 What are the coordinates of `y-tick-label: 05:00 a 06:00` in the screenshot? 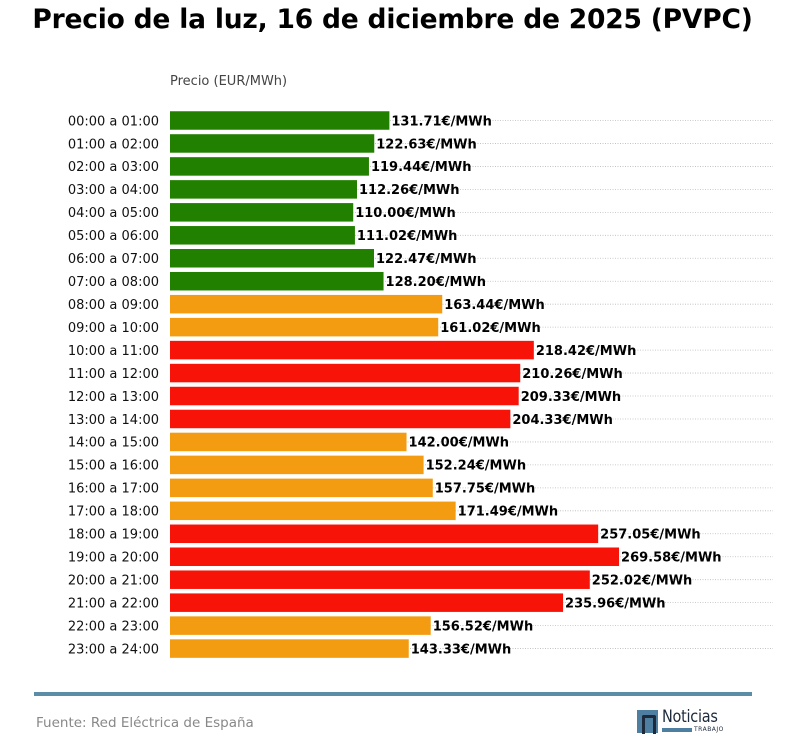 It's located at (113, 236).